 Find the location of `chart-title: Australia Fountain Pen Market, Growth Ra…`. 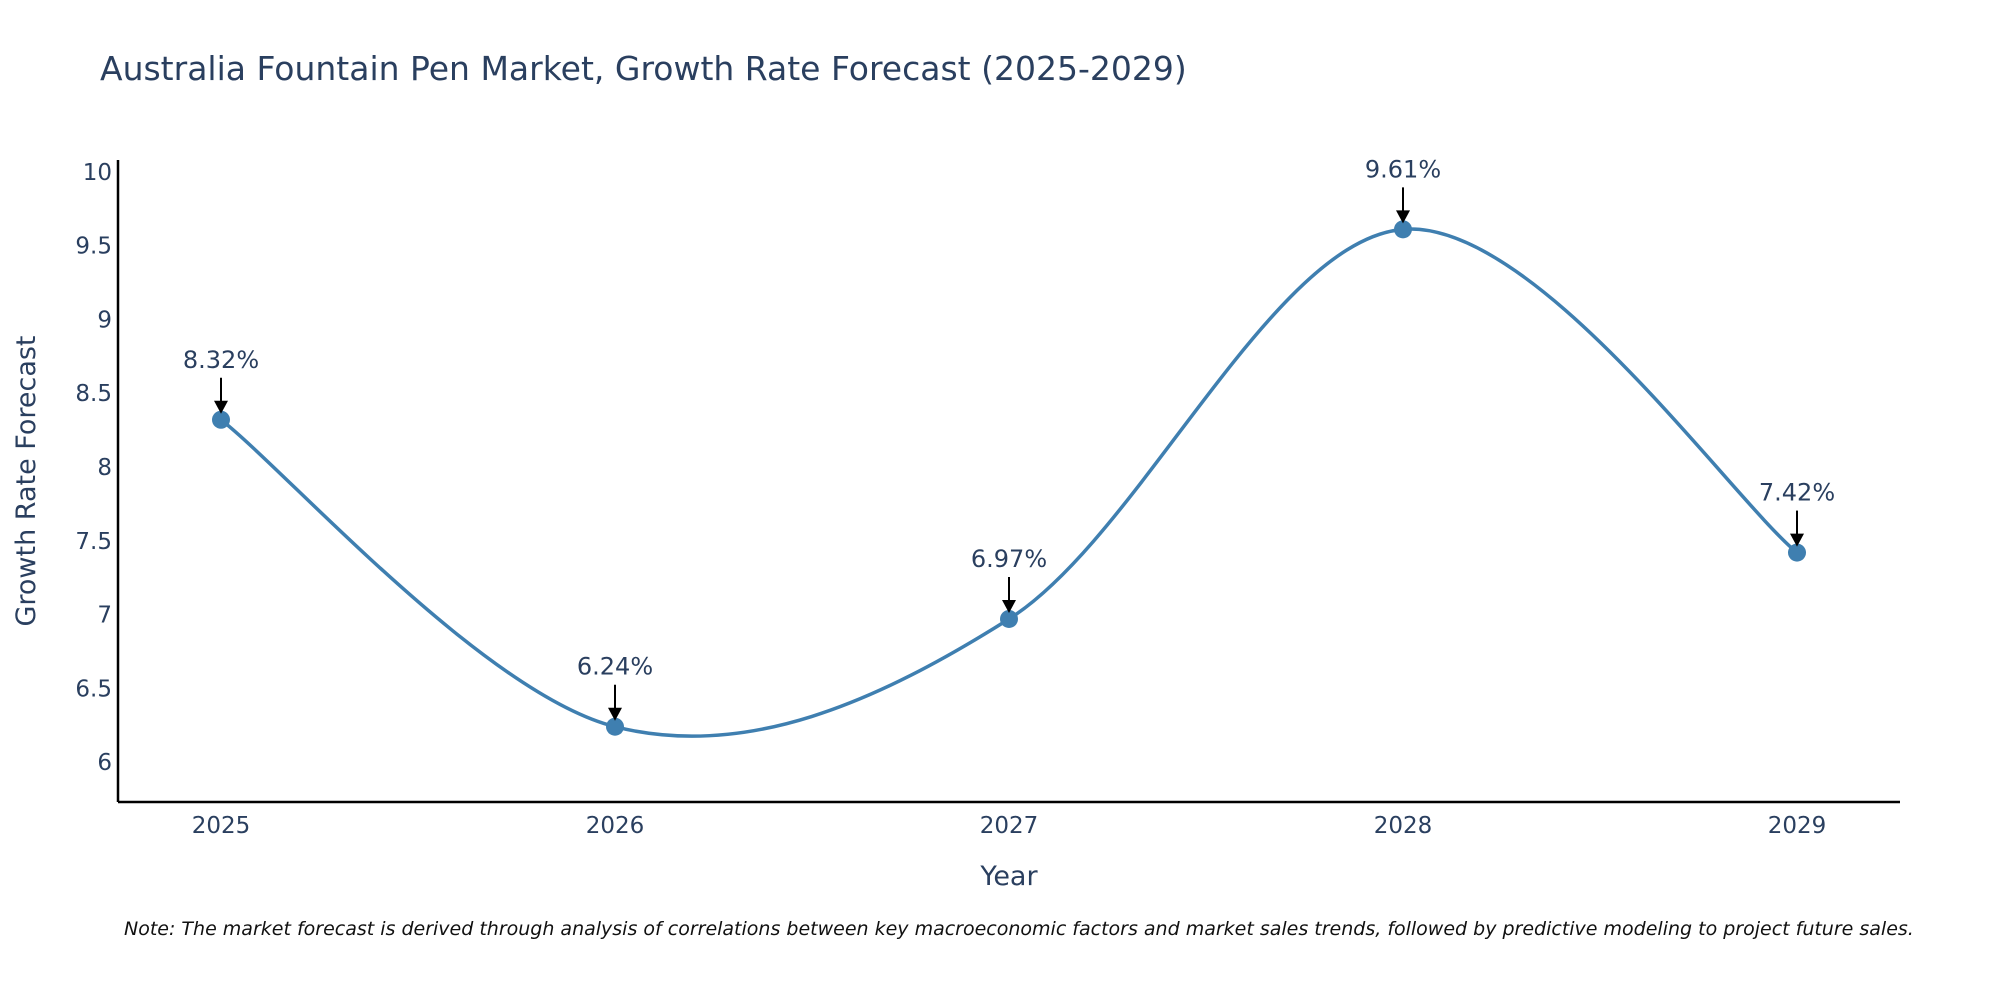

chart-title: Australia Fountain Pen Market, Growth Ra… is located at coordinates (643, 68).